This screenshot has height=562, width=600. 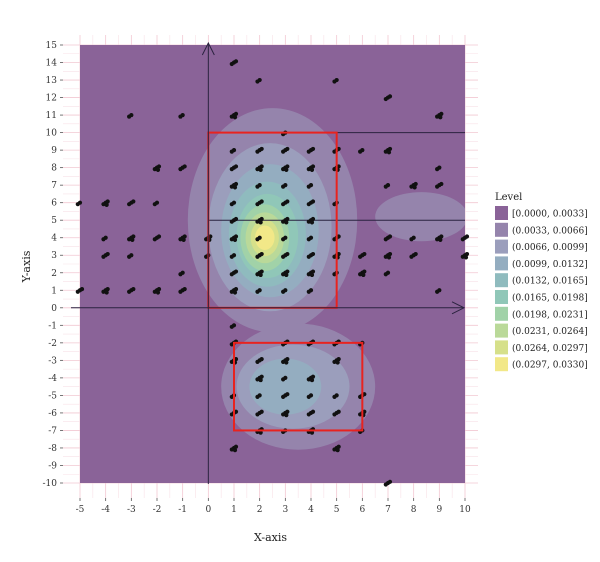 I want to click on x-tick-label: 9, so click(x=439, y=510).